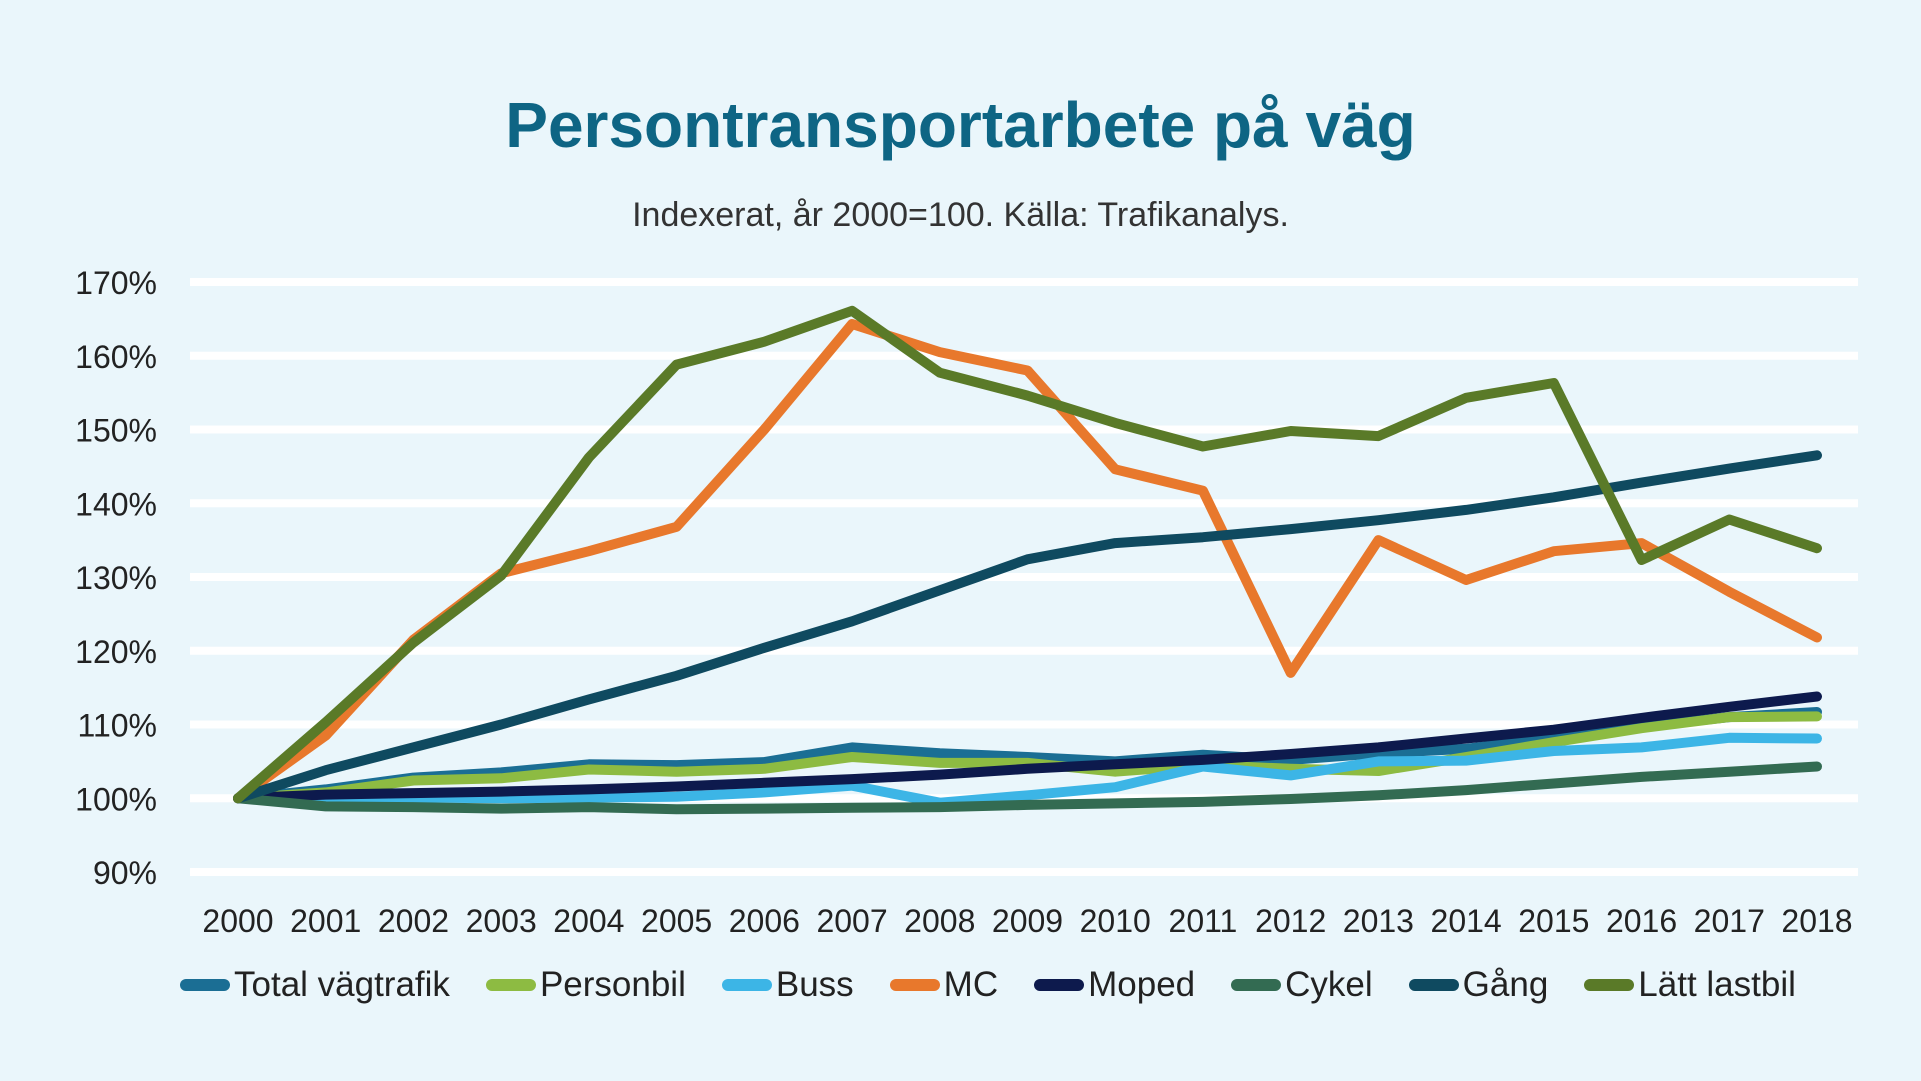 This screenshot has height=1081, width=1921. I want to click on legend-label: Buss, so click(814, 984).